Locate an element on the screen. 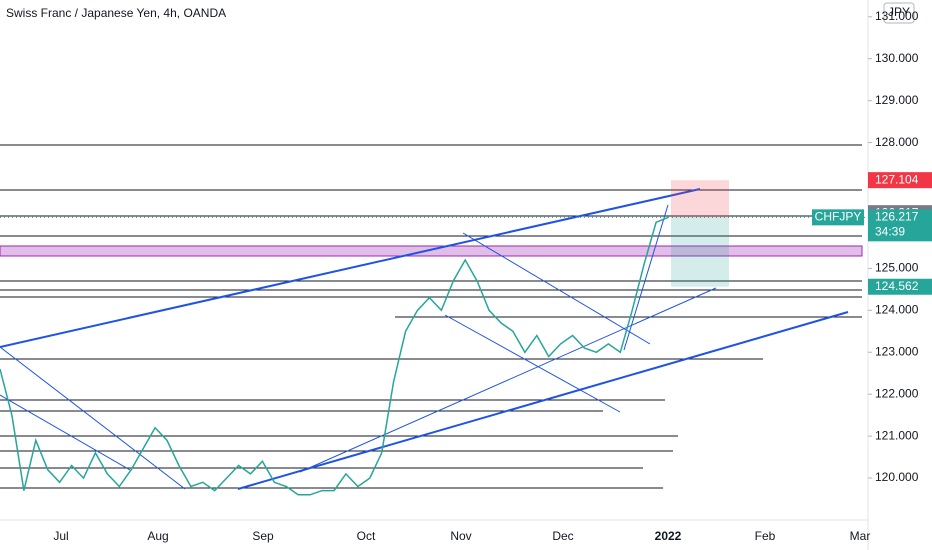 Image resolution: width=932 pixels, height=550 pixels. symbol-tag is located at coordinates (838, 217).